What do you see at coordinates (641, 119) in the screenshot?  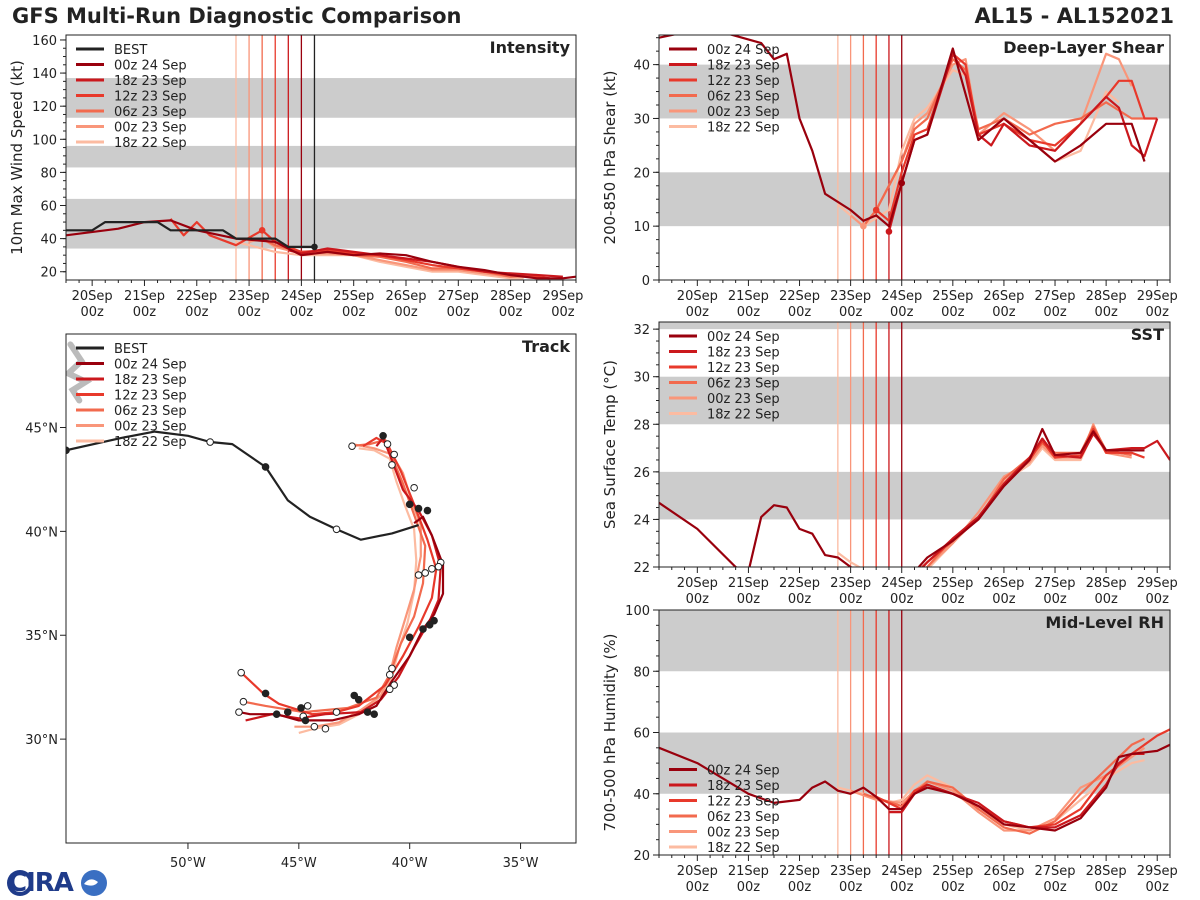 I see `y-tick-label: 30` at bounding box center [641, 119].